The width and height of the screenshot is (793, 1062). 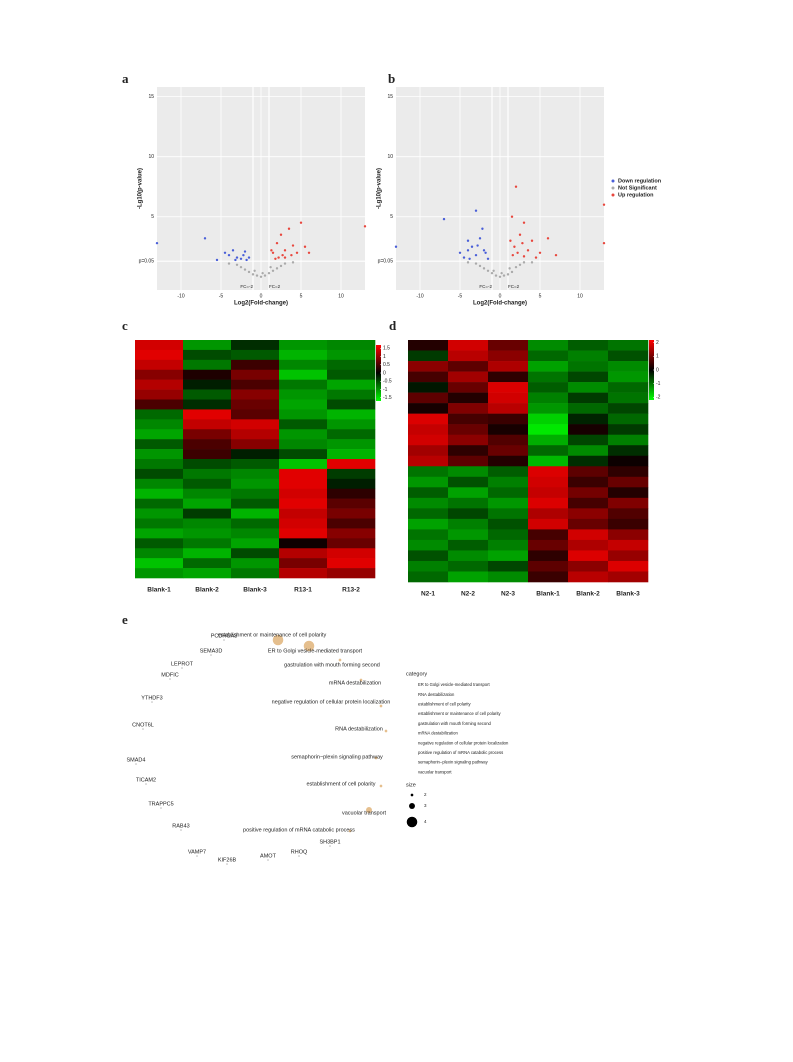 I want to click on colorbar-label: -0.5, so click(x=387, y=382).